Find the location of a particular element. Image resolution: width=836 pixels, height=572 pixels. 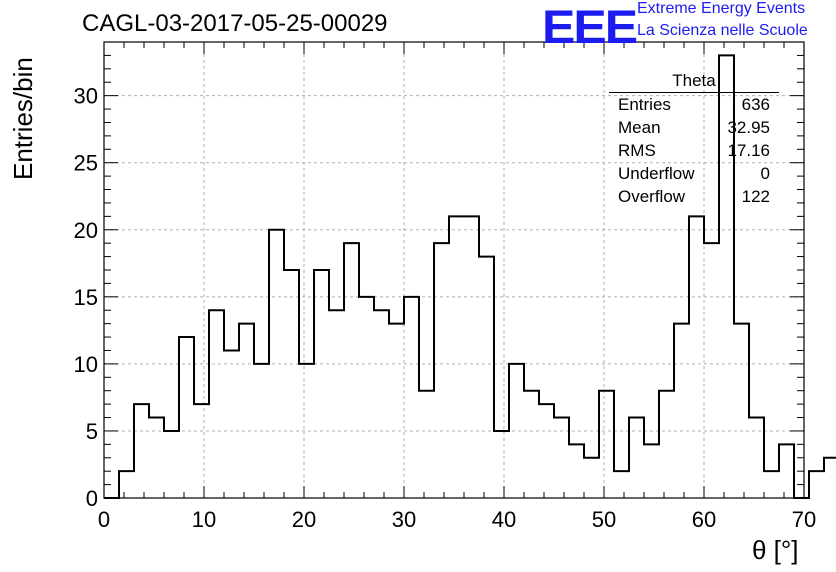

y-tick-label: 15 is located at coordinates (86, 297).